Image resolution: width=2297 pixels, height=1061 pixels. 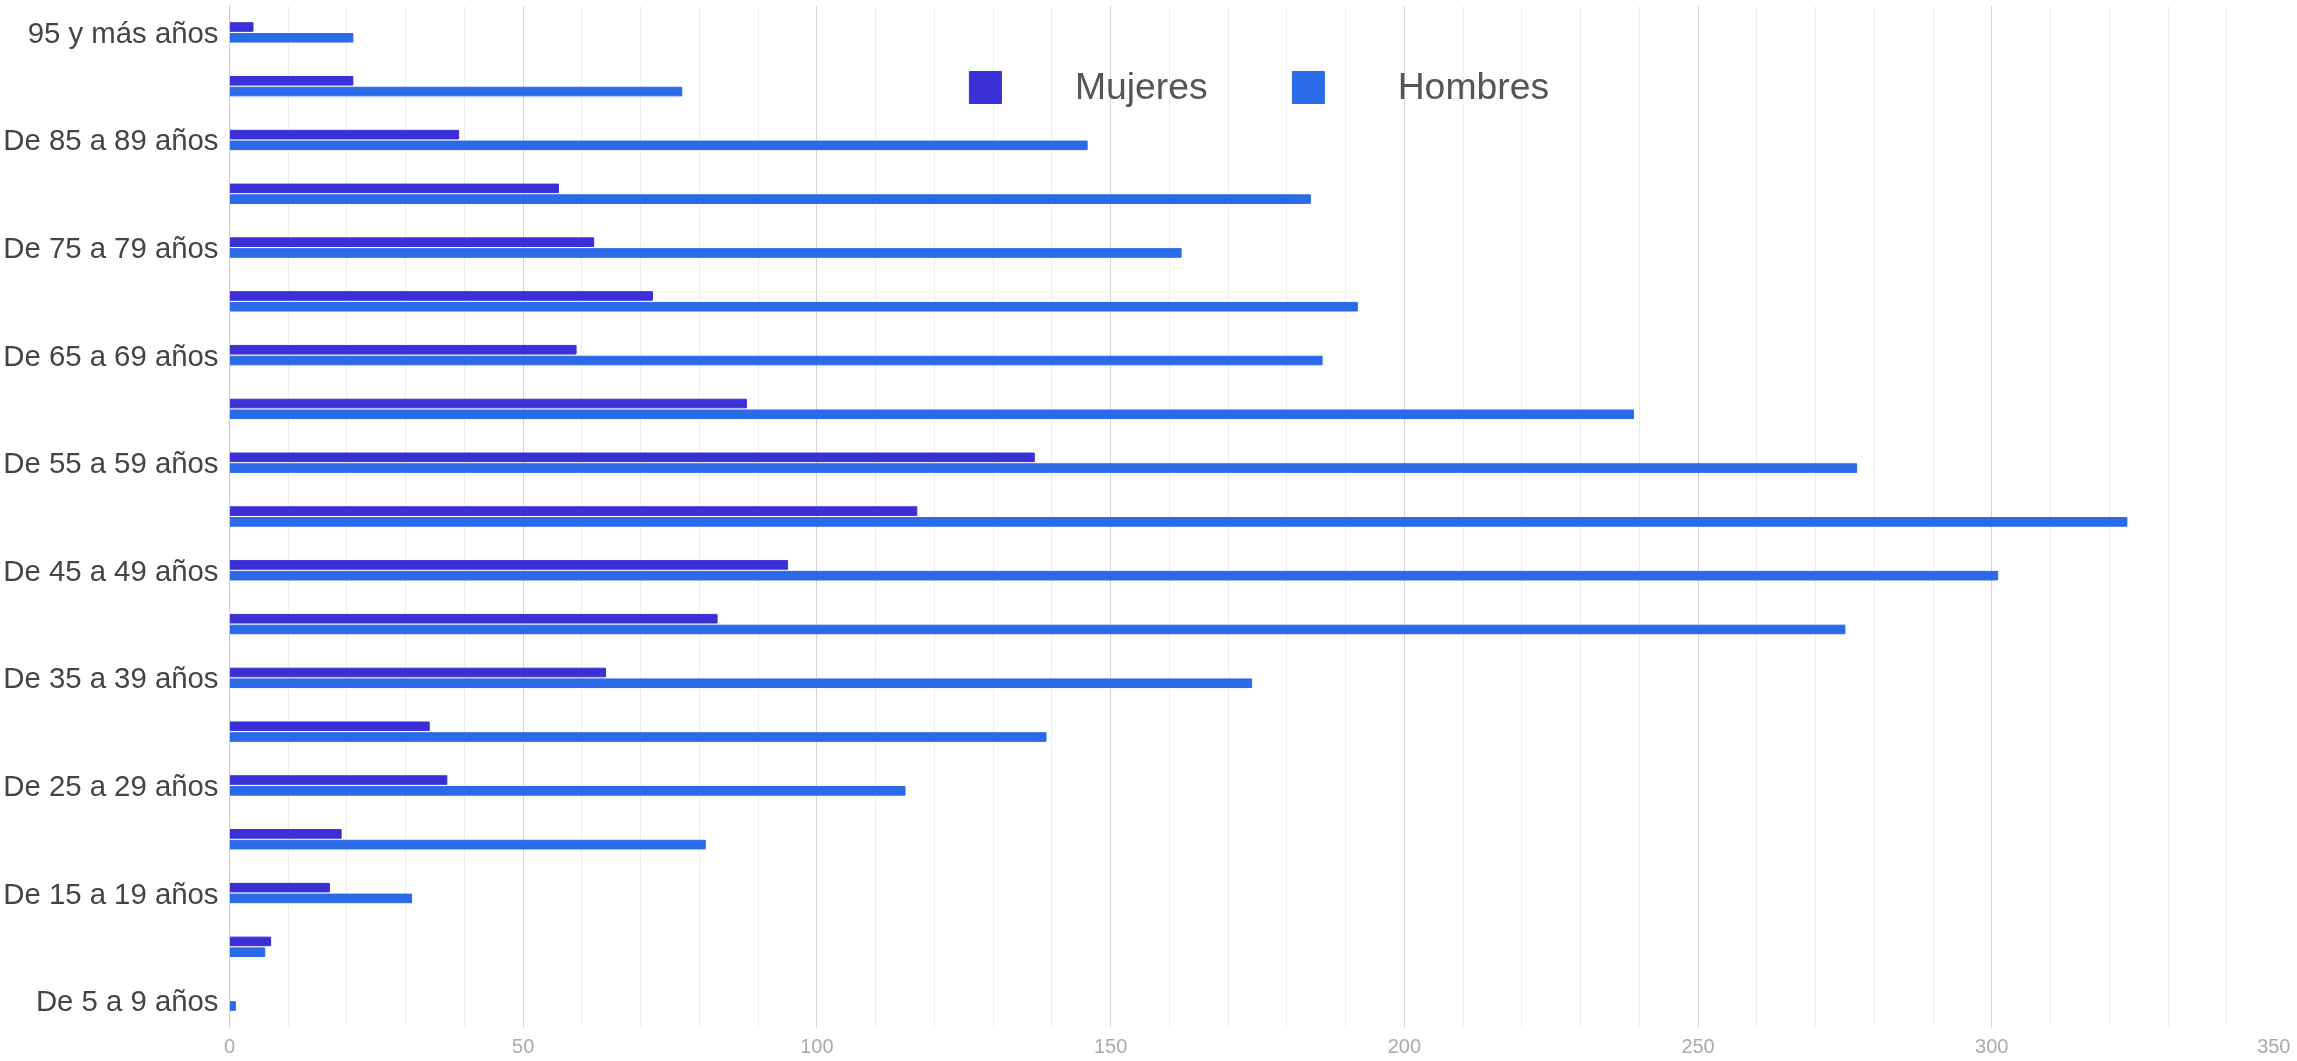 I want to click on legend-label: Mujeres, so click(x=1141, y=86).